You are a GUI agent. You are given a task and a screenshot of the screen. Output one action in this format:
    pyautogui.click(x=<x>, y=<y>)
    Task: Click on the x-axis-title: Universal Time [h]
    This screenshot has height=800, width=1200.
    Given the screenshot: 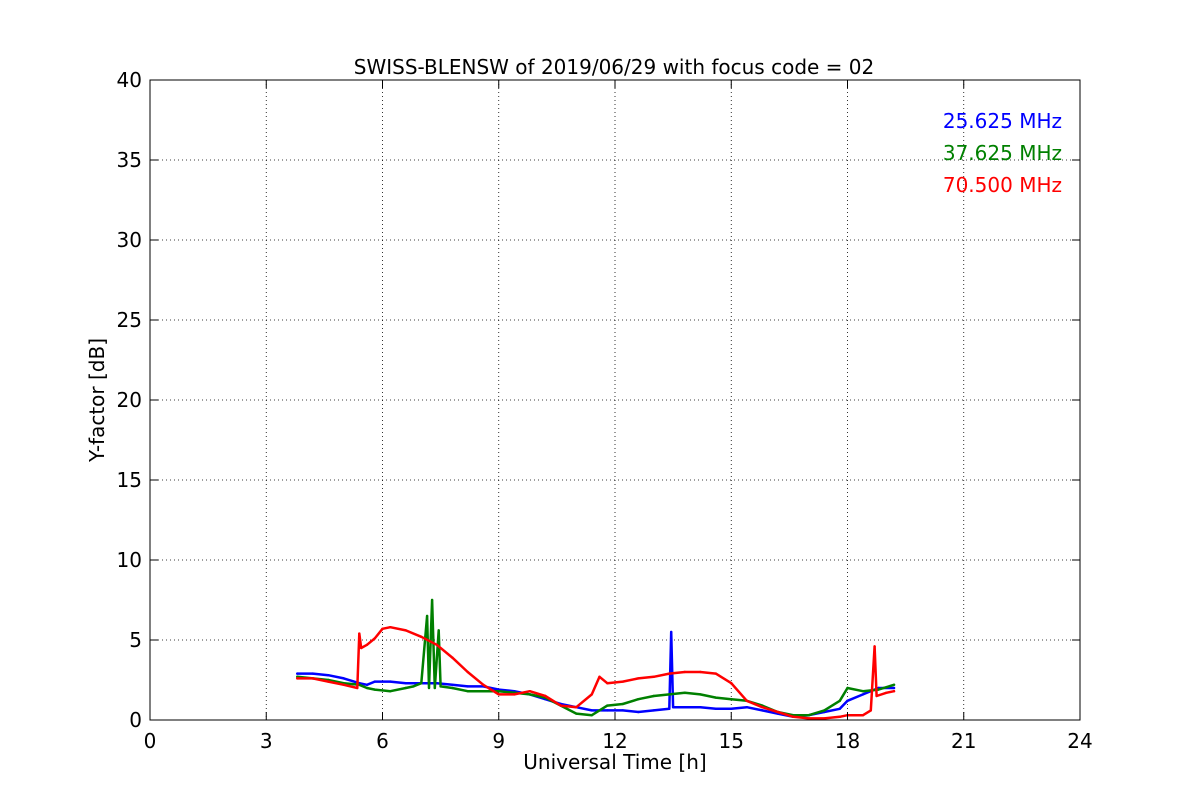 What is the action you would take?
    pyautogui.click(x=614, y=762)
    